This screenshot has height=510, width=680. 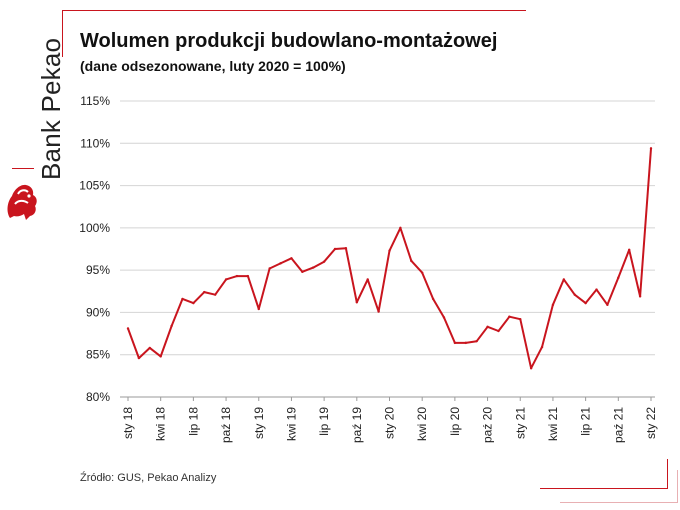 I want to click on x-tick-label: lip 18, so click(x=193, y=421).